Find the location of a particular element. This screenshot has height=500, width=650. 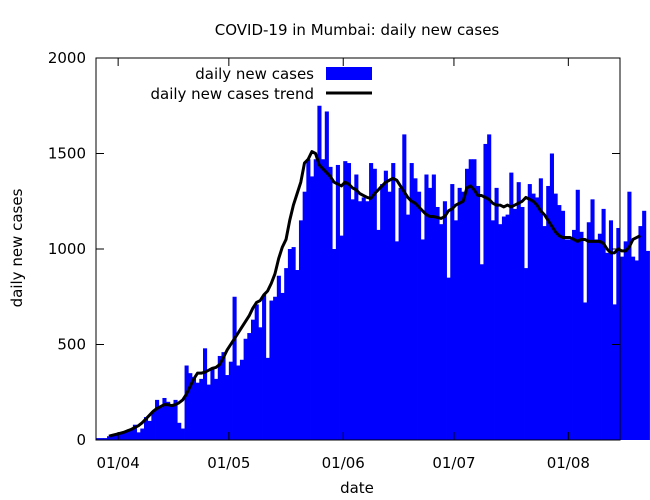

chart-title: COVID-19 in Mumbai: daily new cases is located at coordinates (357, 30).